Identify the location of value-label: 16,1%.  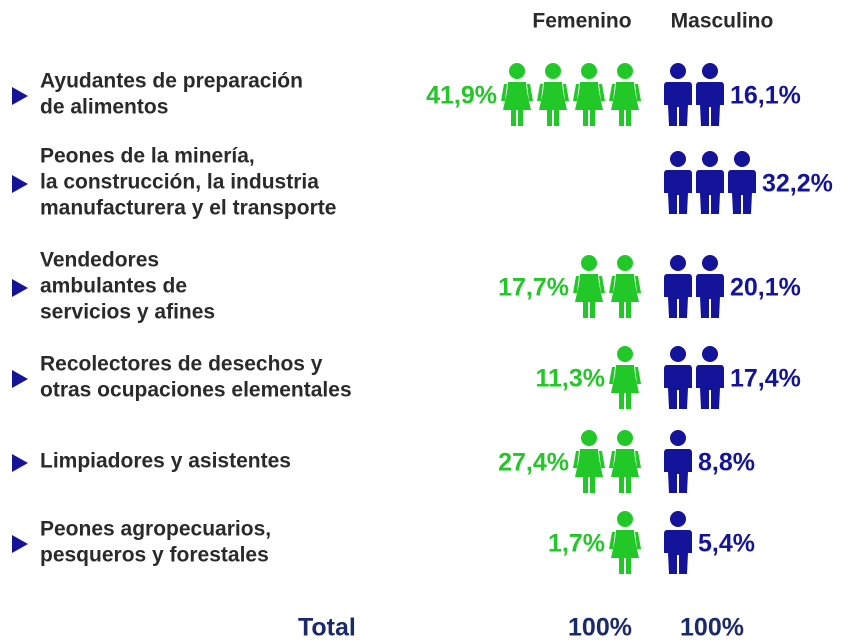
(765, 96).